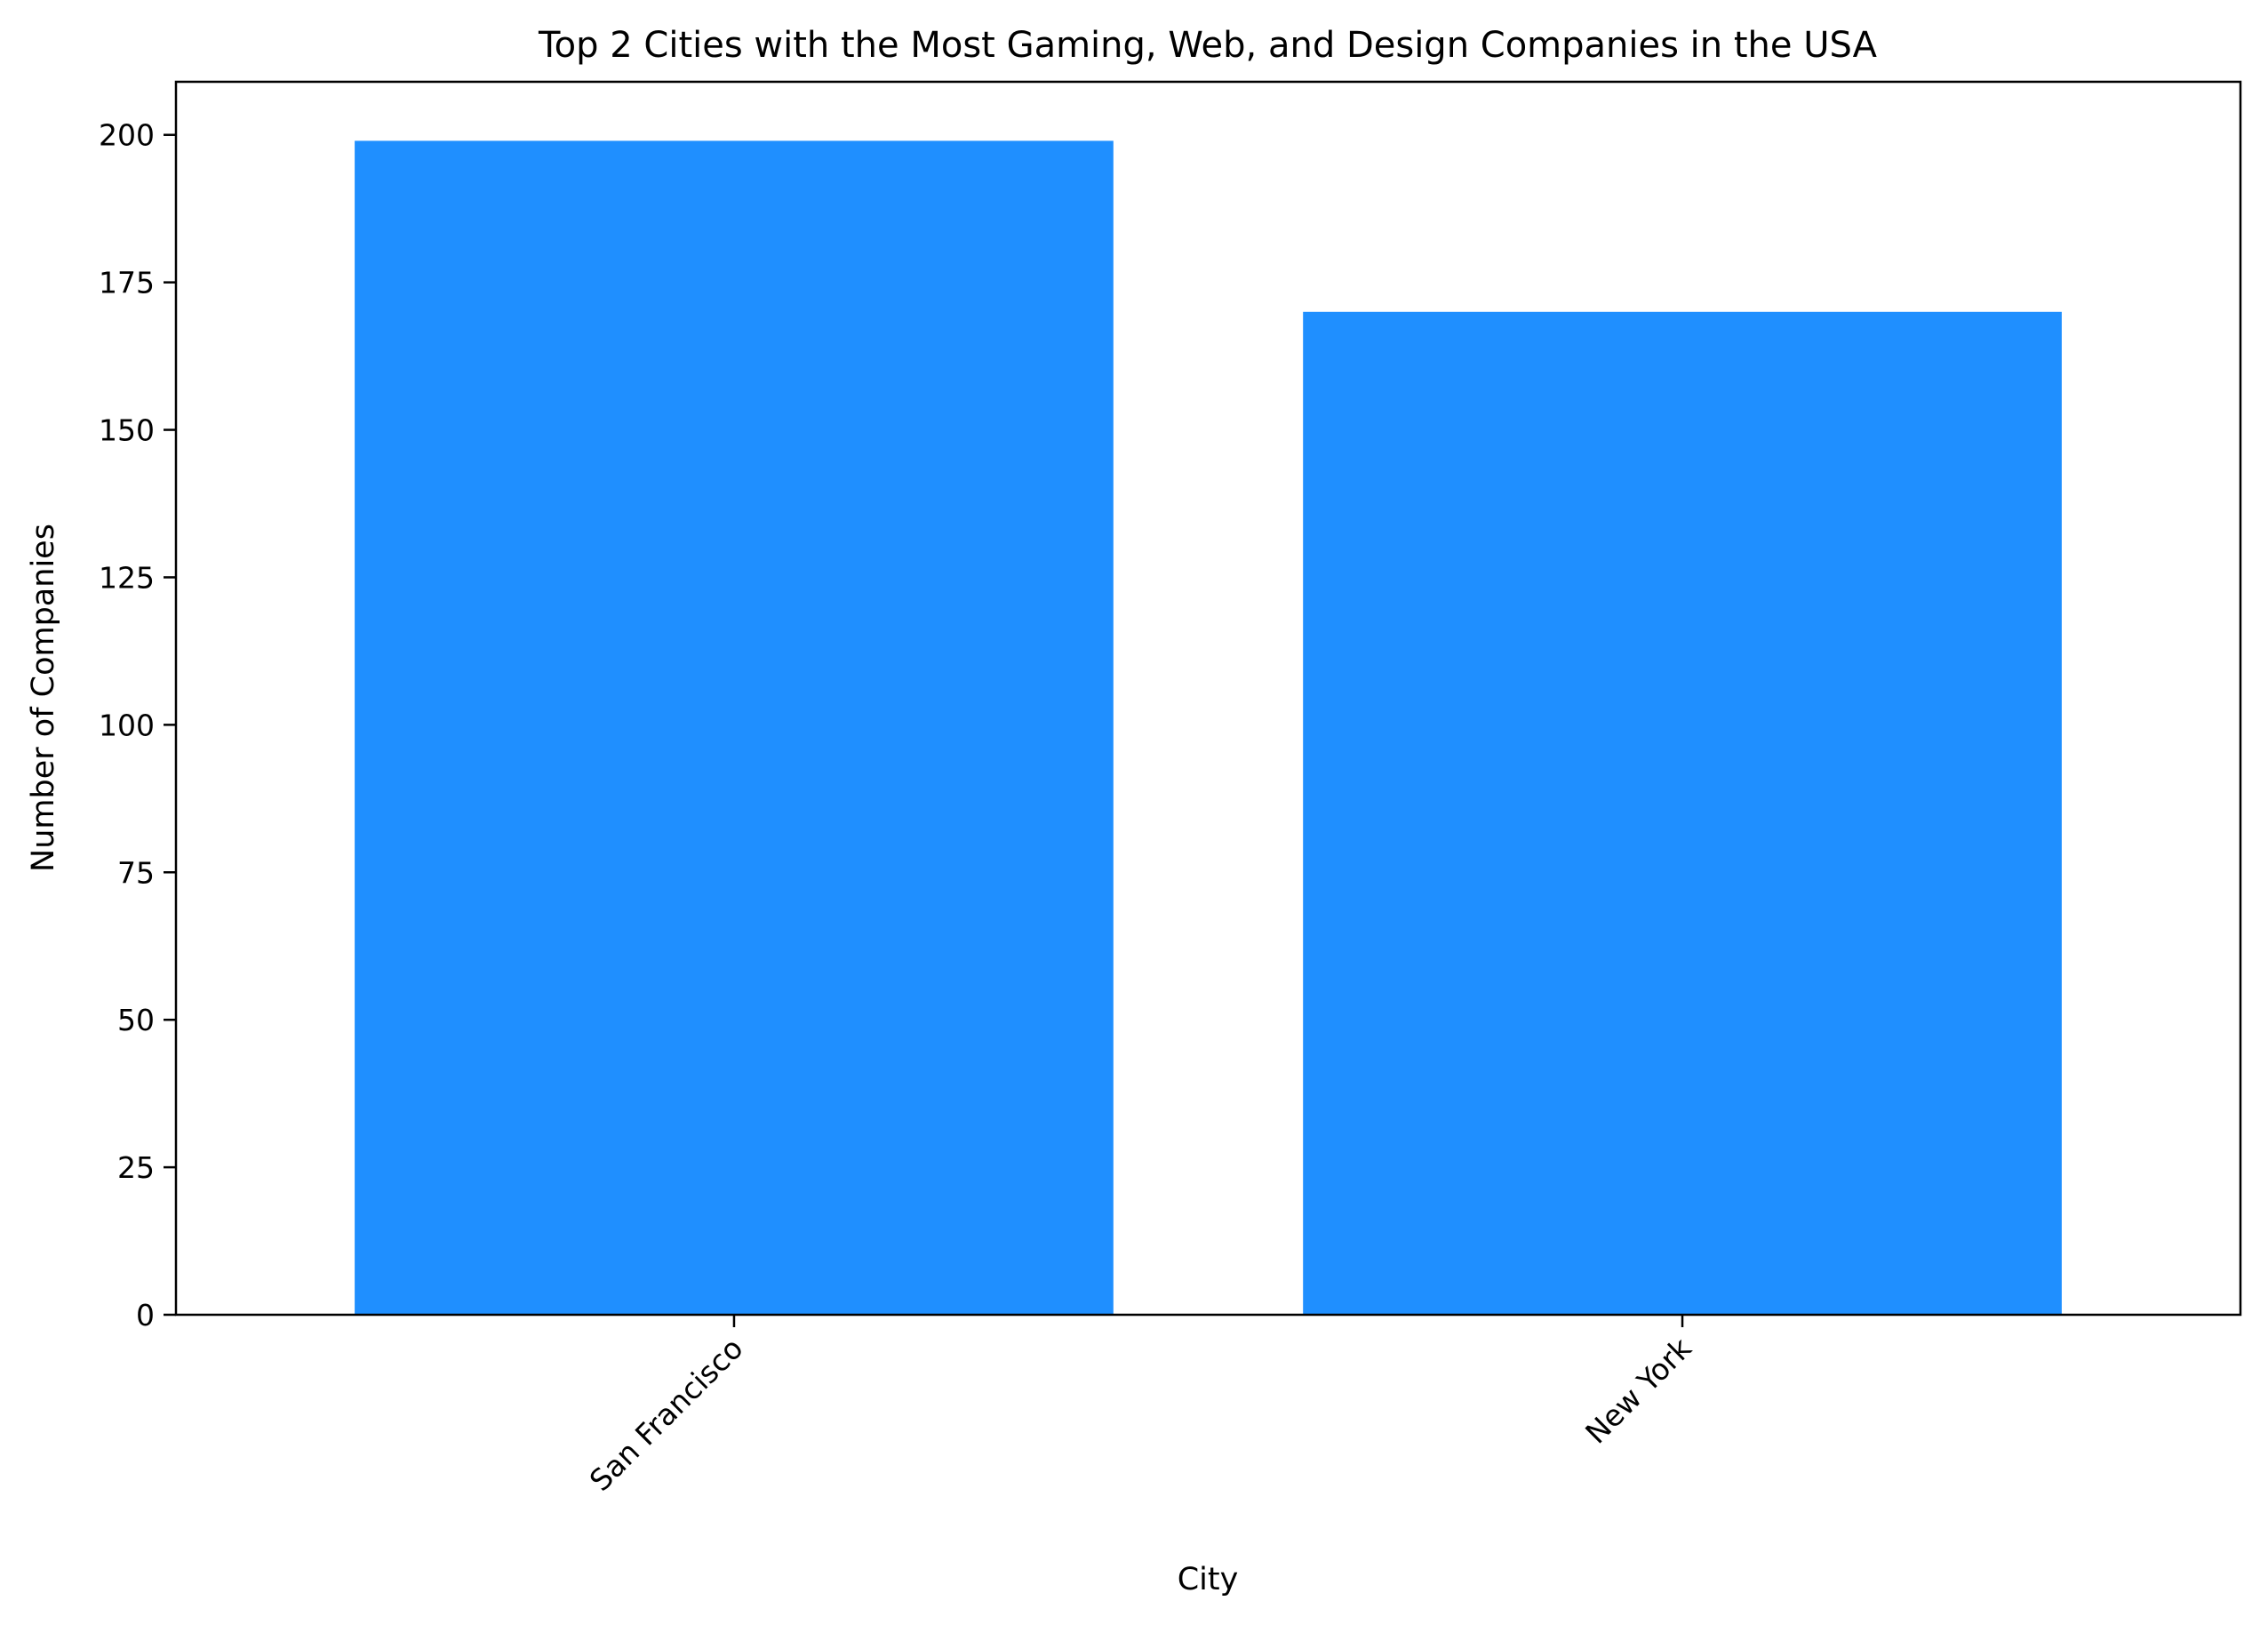  Describe the element at coordinates (127, 283) in the screenshot. I see `y-tick-label: 175` at that location.